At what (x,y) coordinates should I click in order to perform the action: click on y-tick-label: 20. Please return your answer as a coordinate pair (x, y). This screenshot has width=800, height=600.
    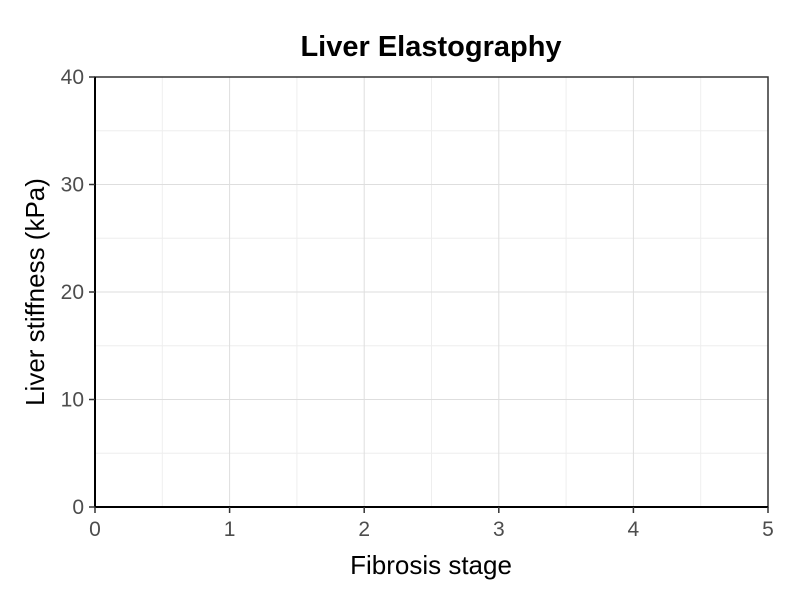
    Looking at the image, I should click on (72, 292).